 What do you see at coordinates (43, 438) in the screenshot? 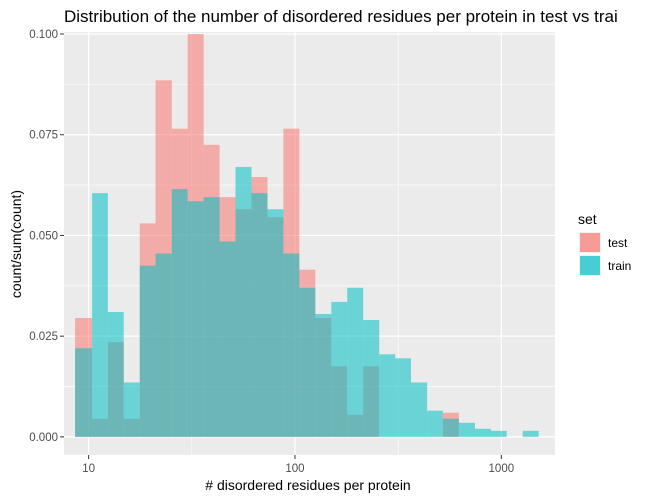
I see `y-tick-label: 0.000` at bounding box center [43, 438].